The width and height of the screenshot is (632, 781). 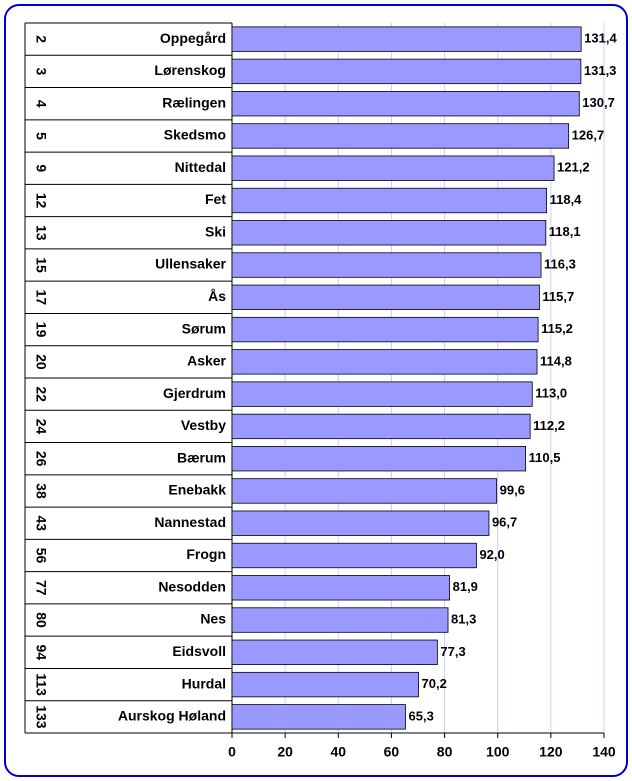 What do you see at coordinates (41, 588) in the screenshot?
I see `rank-label: 77` at bounding box center [41, 588].